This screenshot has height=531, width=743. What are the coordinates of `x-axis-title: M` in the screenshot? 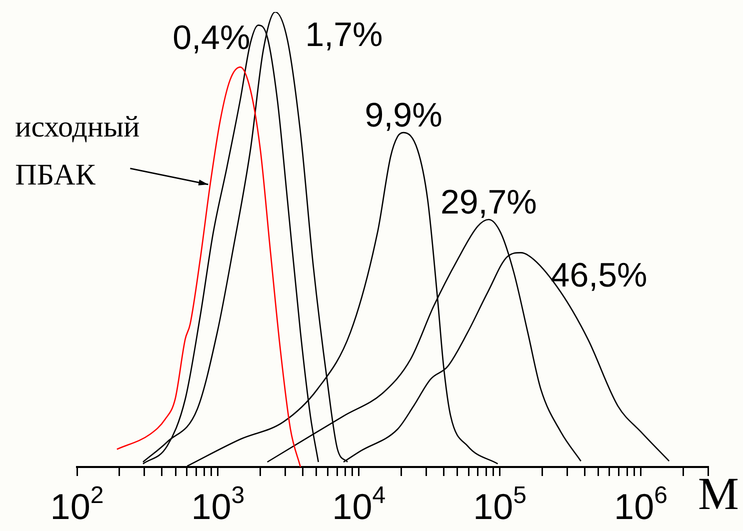 It's located at (718, 493).